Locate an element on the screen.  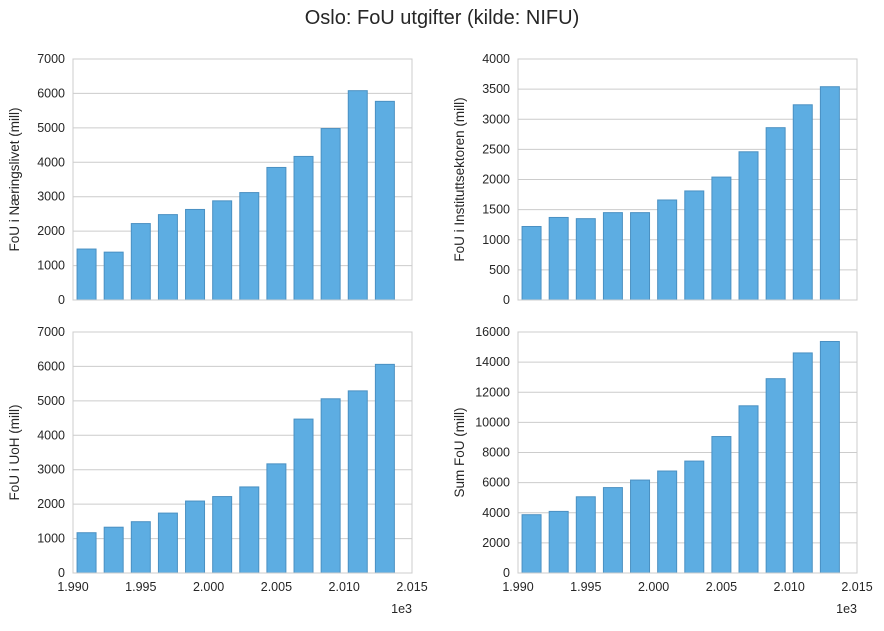
y-tick-label: 16000 is located at coordinates (492, 332).